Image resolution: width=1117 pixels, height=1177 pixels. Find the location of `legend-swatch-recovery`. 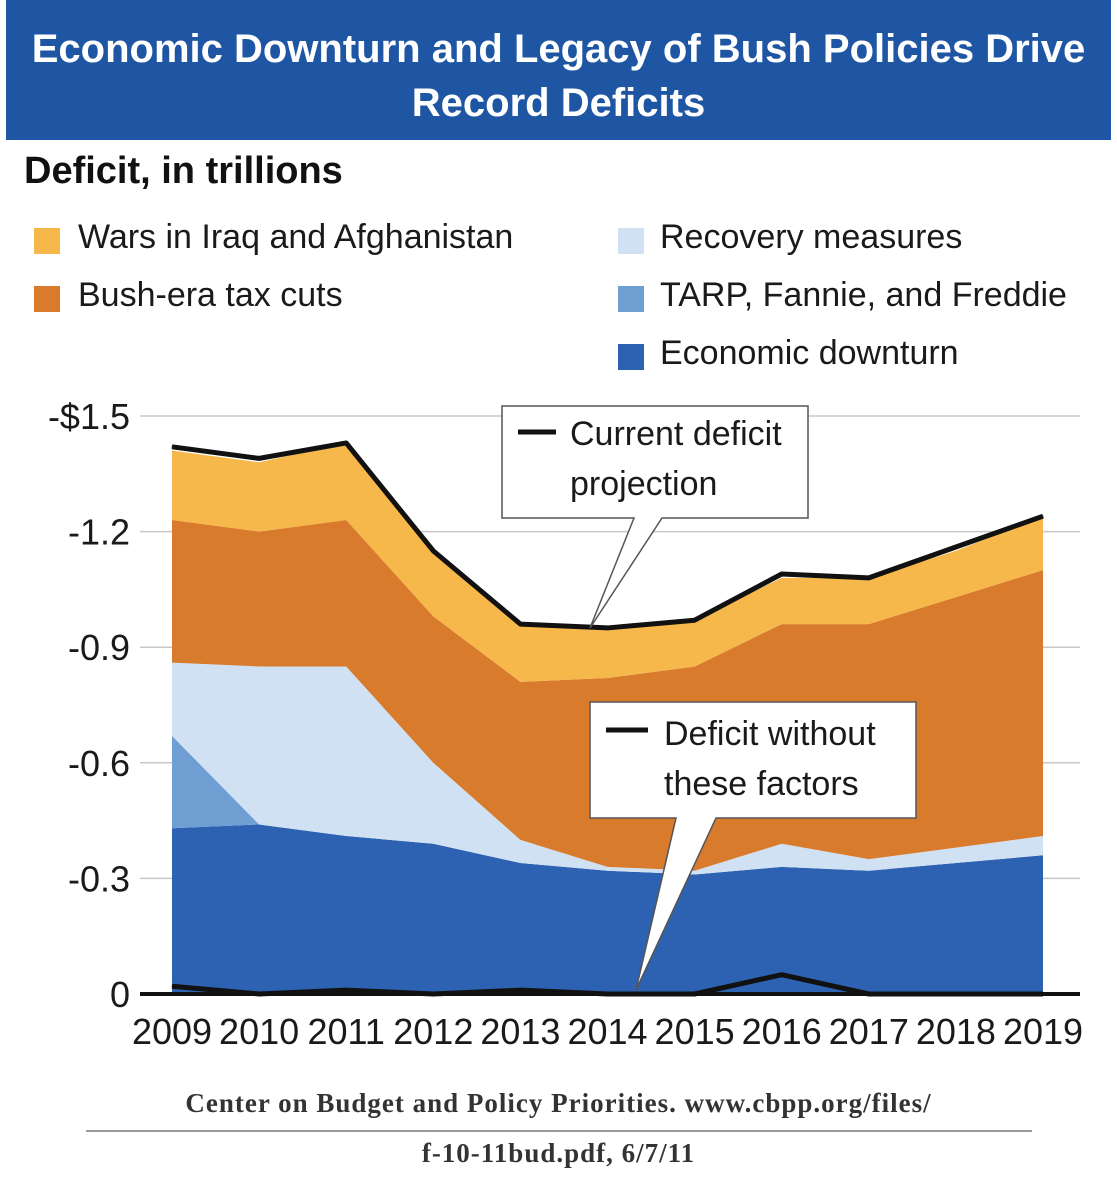

legend-swatch-recovery is located at coordinates (631, 241).